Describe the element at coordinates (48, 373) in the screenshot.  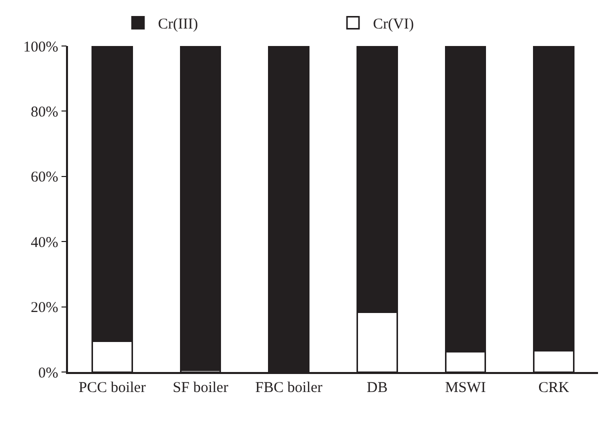
I see `y-tick-label: 0%` at that location.